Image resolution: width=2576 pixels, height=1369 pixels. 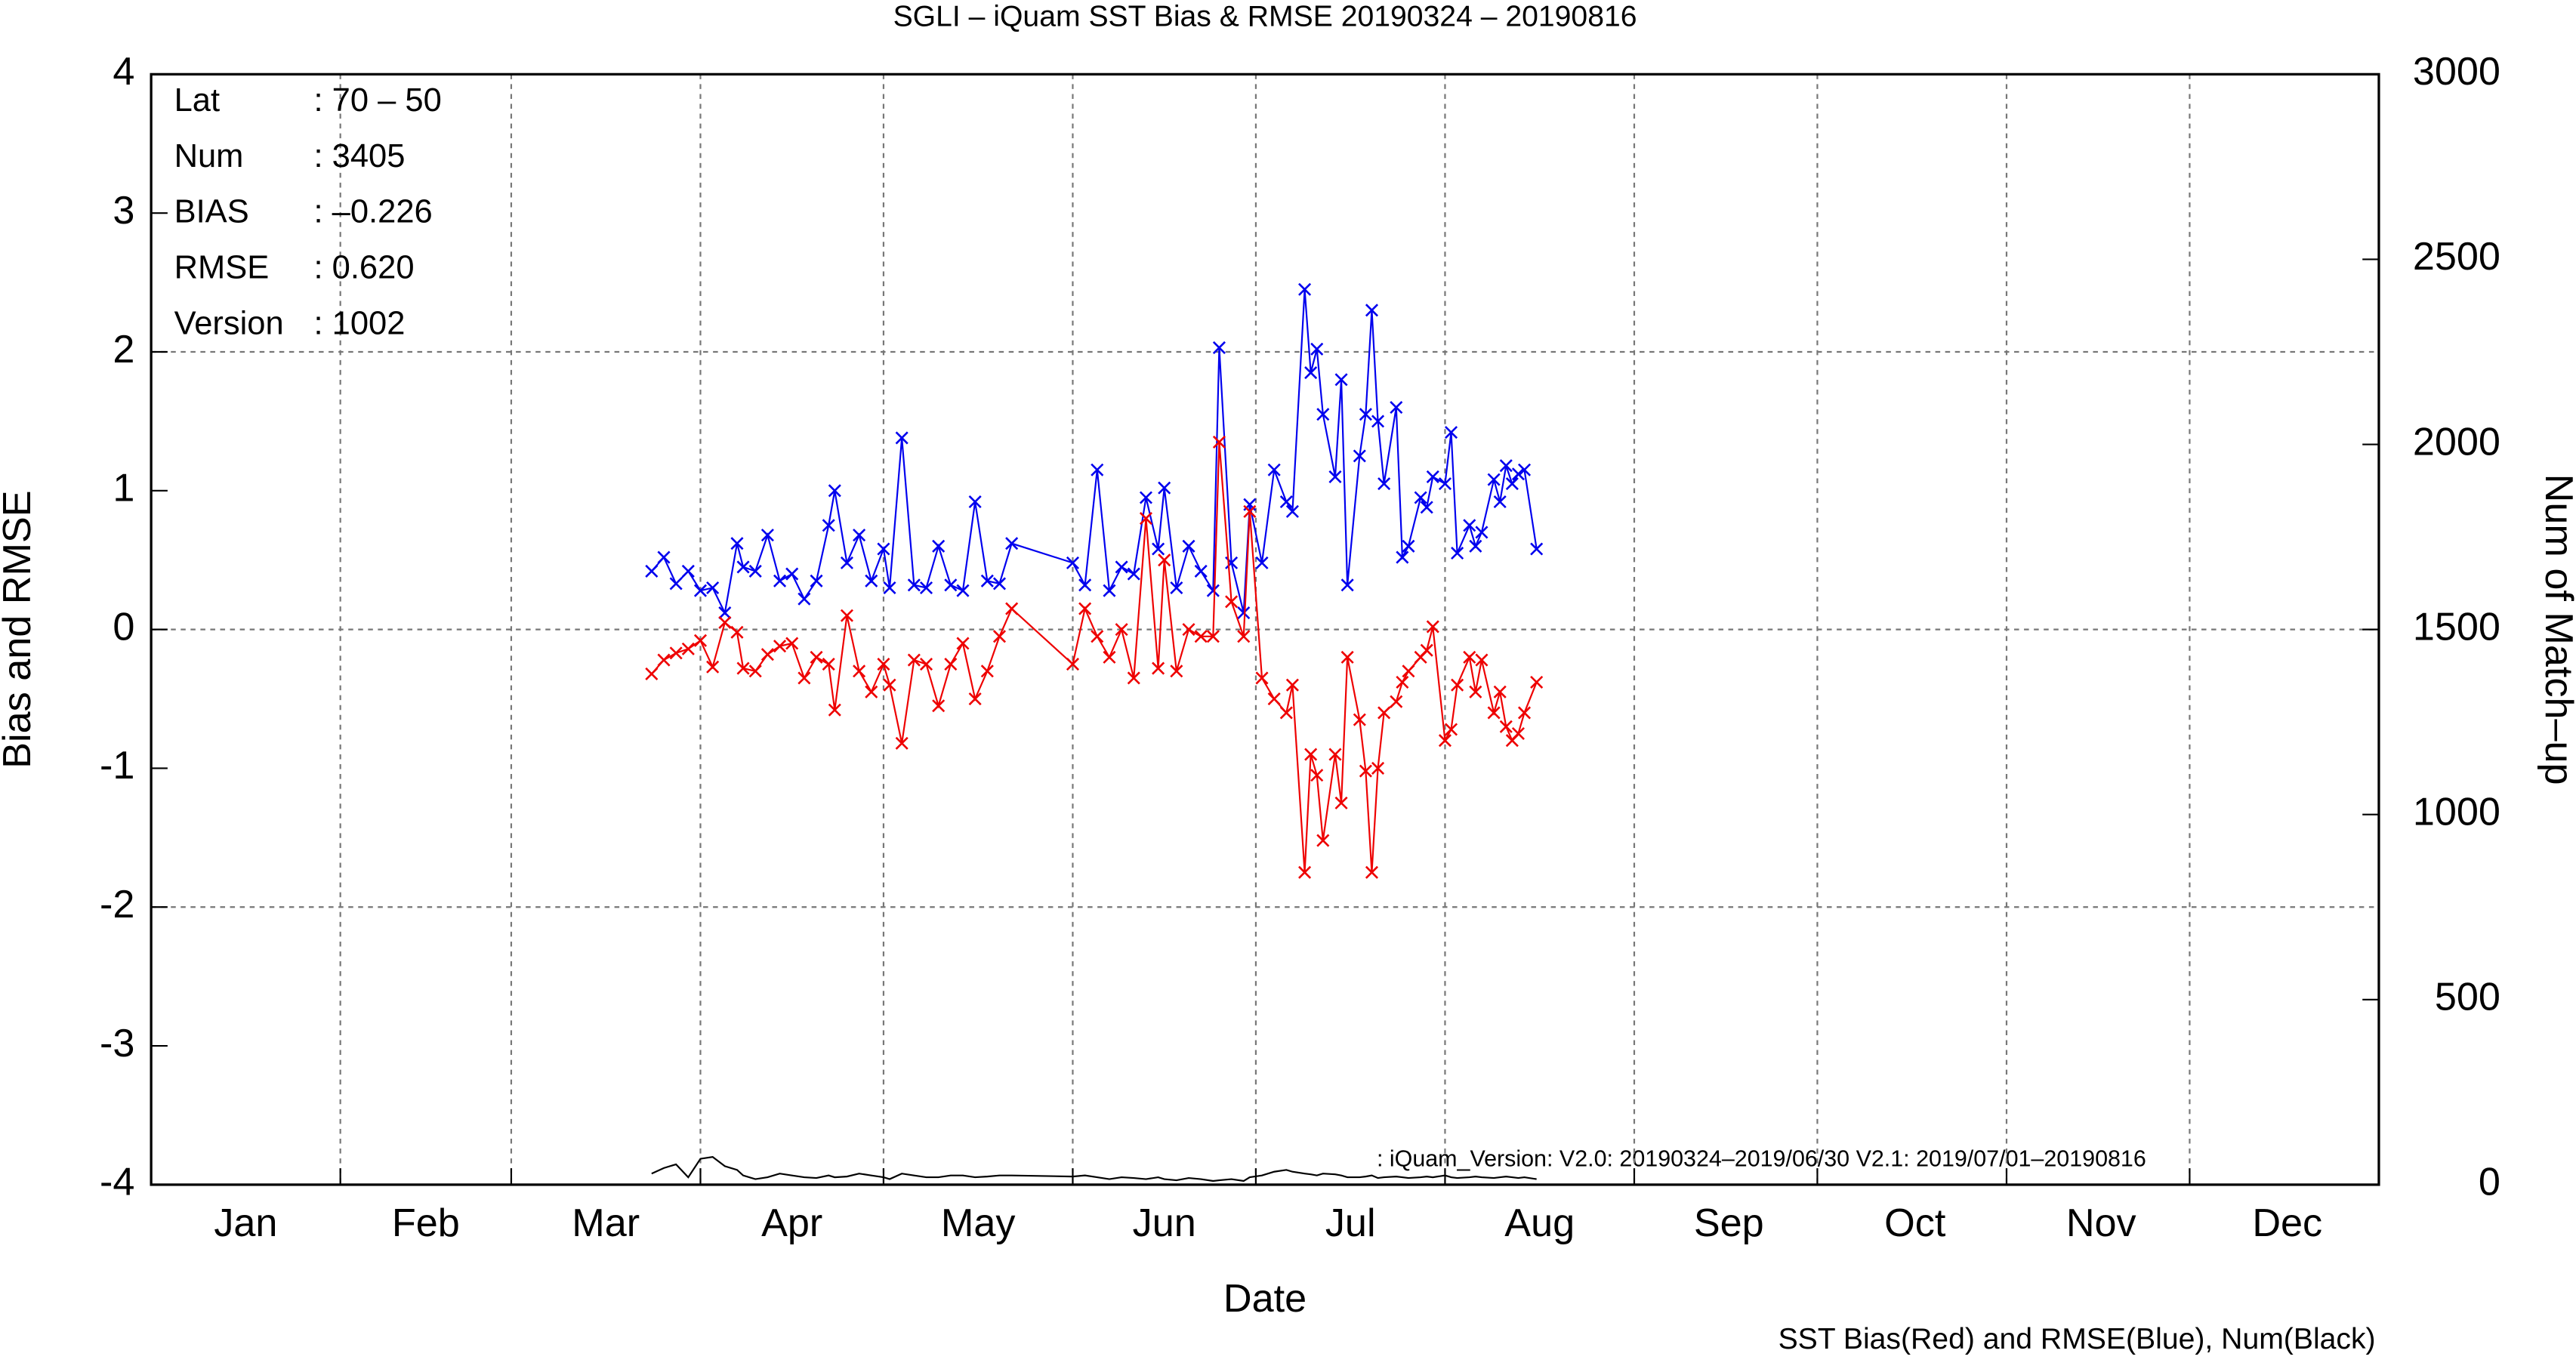 I want to click on x-tick-label: Jun, so click(x=1164, y=1223).